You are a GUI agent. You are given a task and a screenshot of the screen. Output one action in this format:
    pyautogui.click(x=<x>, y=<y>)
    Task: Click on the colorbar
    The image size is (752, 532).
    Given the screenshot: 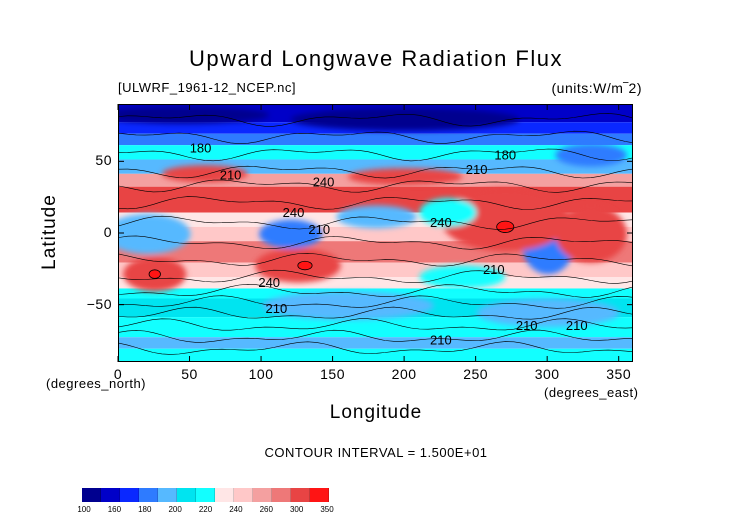 What is the action you would take?
    pyautogui.click(x=205, y=495)
    